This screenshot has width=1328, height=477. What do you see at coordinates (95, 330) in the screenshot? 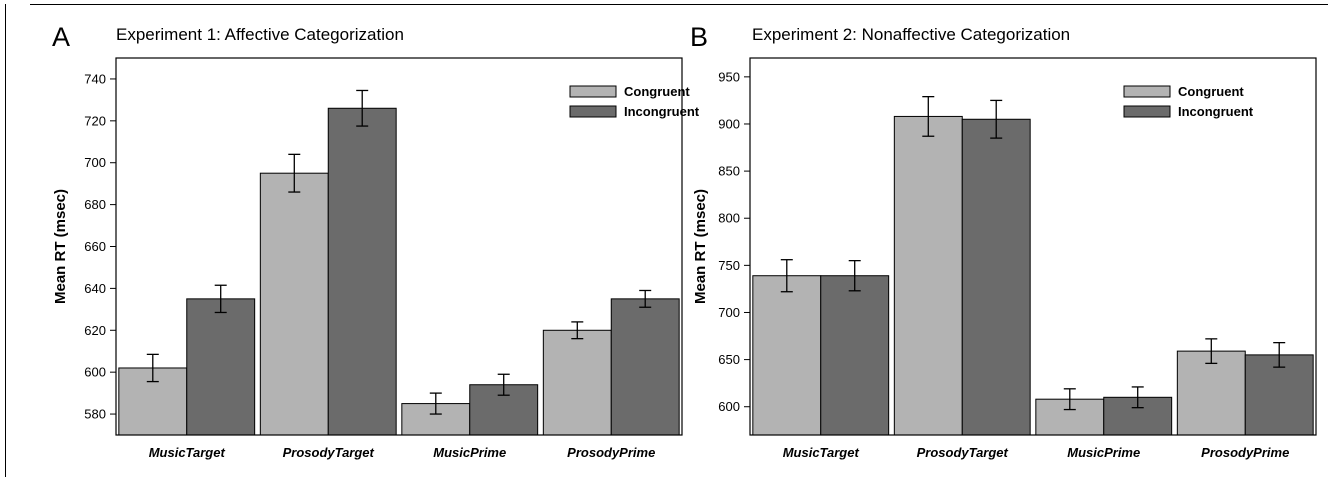
I see `y-tick-label: 620` at bounding box center [95, 330].